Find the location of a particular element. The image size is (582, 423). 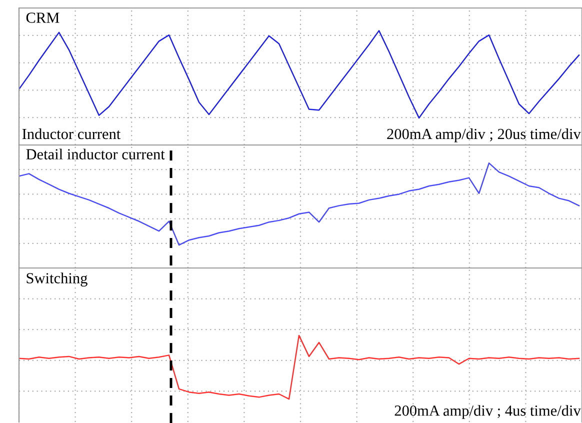

text: Inductor current is located at coordinates (71, 134).